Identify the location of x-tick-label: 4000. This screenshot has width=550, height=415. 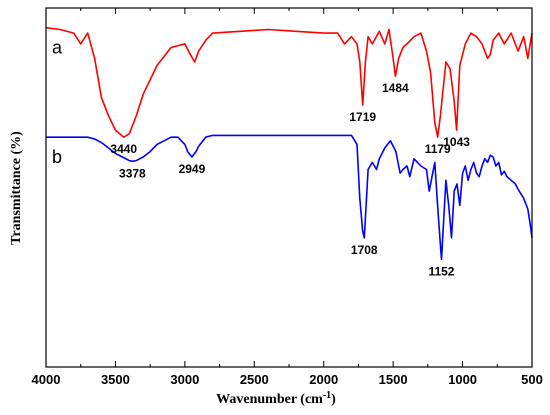
(46, 379).